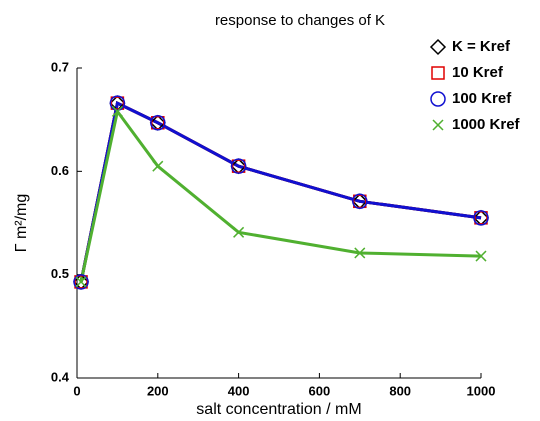 Image resolution: width=540 pixels, height=421 pixels. What do you see at coordinates (278, 409) in the screenshot?
I see `x-axis-label: salt concentration / mM` at bounding box center [278, 409].